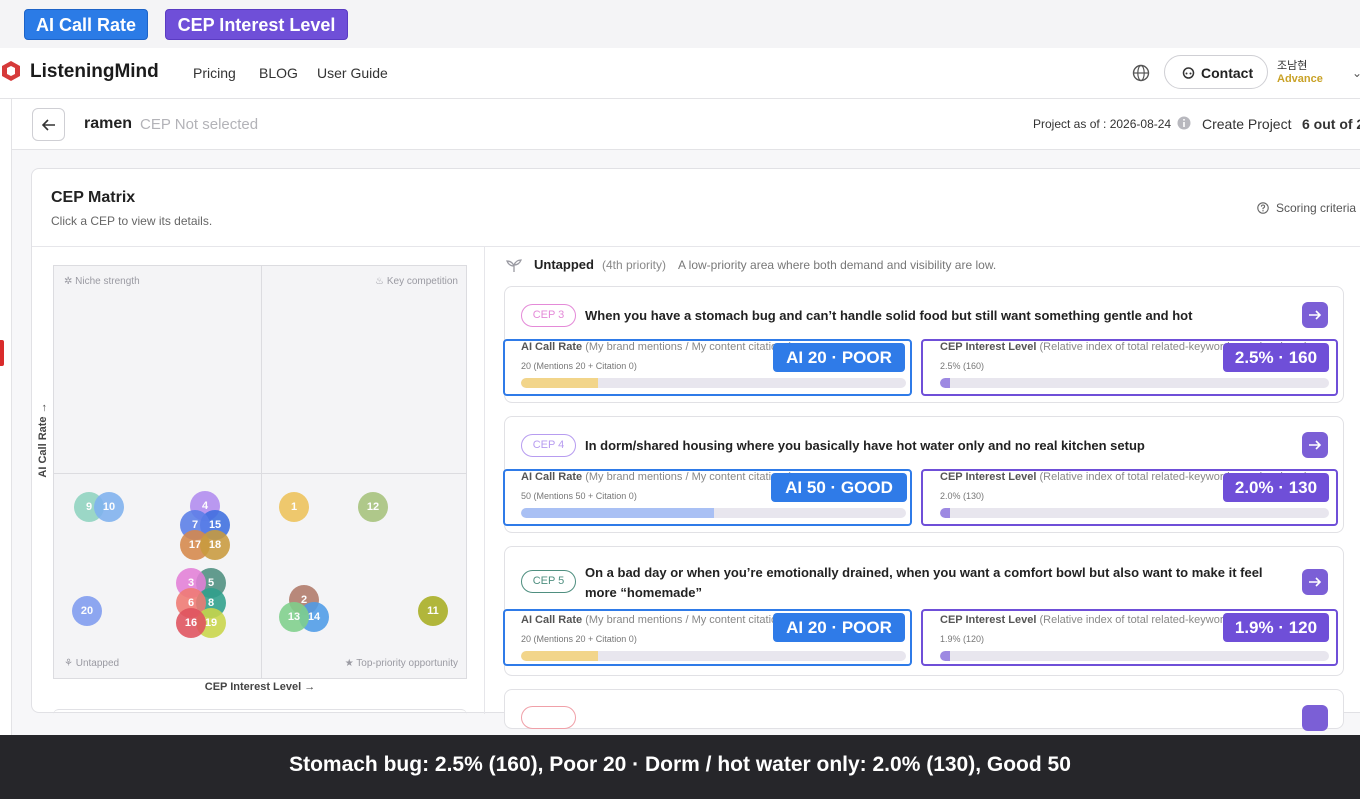 The height and width of the screenshot is (799, 1360). Describe the element at coordinates (1276, 627) in the screenshot. I see `cep-interest-pill: 1.9% · 120` at that location.